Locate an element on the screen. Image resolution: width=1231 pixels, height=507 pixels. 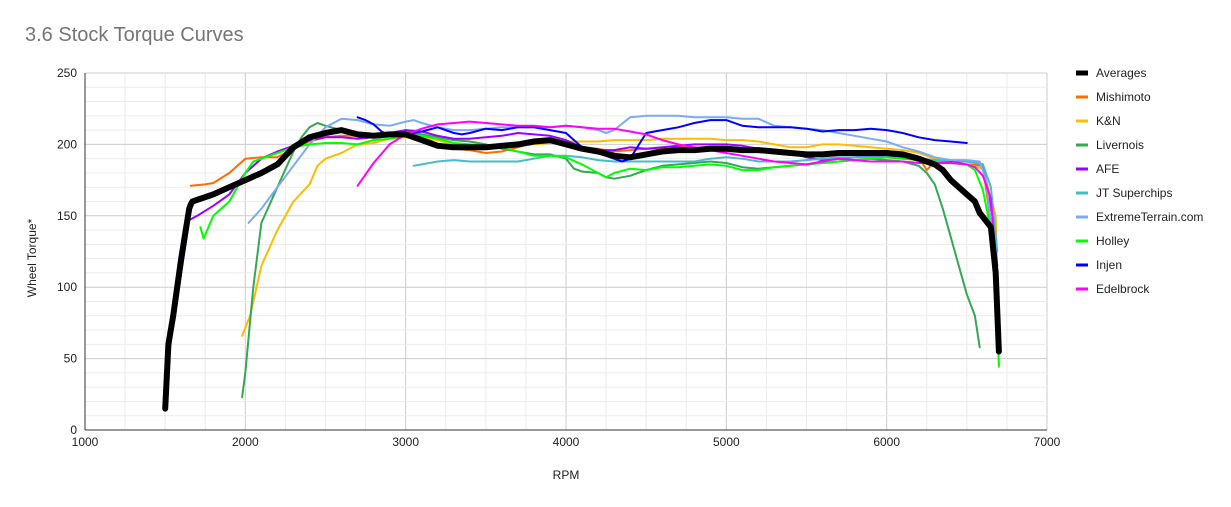
x-tick-label: 7000 is located at coordinates (1047, 442).